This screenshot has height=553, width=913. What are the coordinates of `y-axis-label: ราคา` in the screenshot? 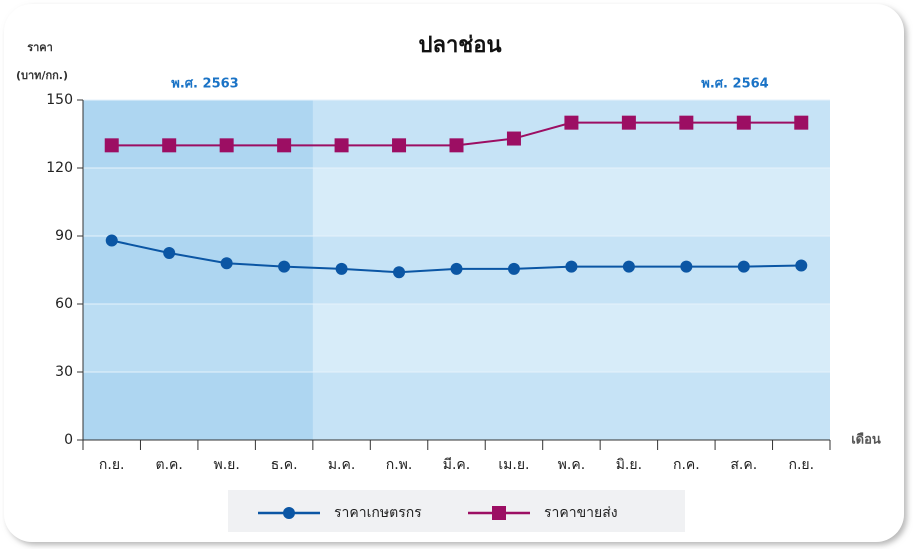 It's located at (40, 47).